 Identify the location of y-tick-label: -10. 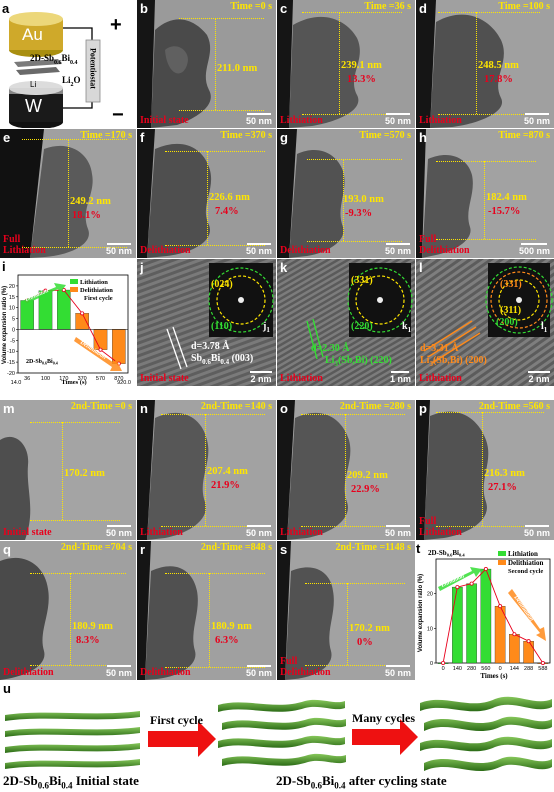
(11, 352).